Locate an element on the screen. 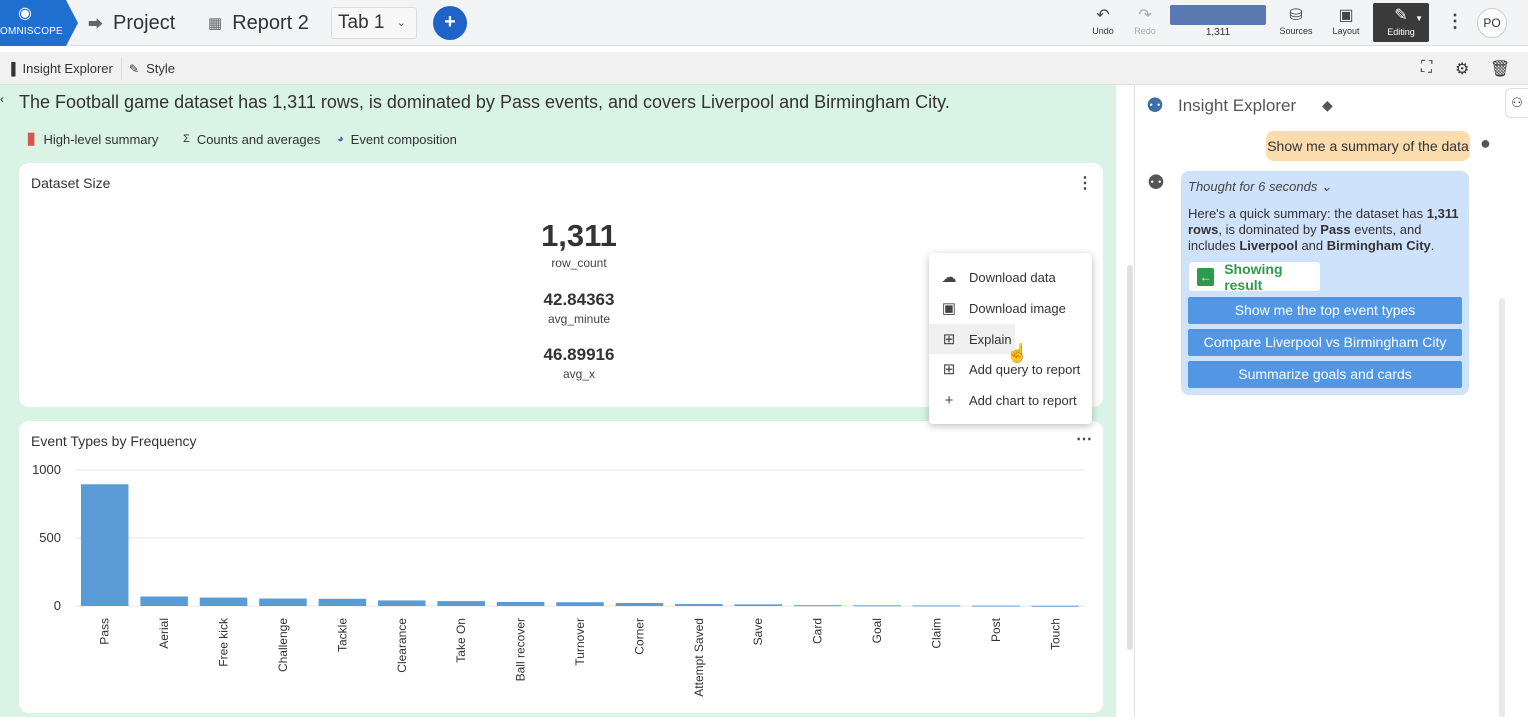 This screenshot has height=717, width=1528. thought-toggle: Thought for 6 seconds ⌄ is located at coordinates (1260, 187).